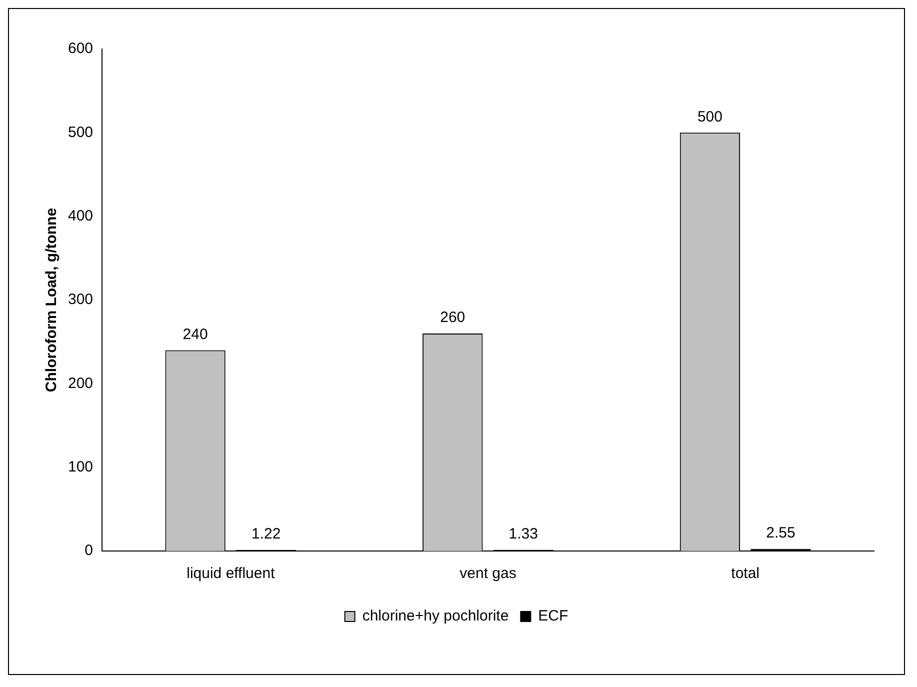 Image resolution: width=917 pixels, height=687 pixels. I want to click on y-axis-title: Chloroform Load, g/tonne, so click(51, 300).